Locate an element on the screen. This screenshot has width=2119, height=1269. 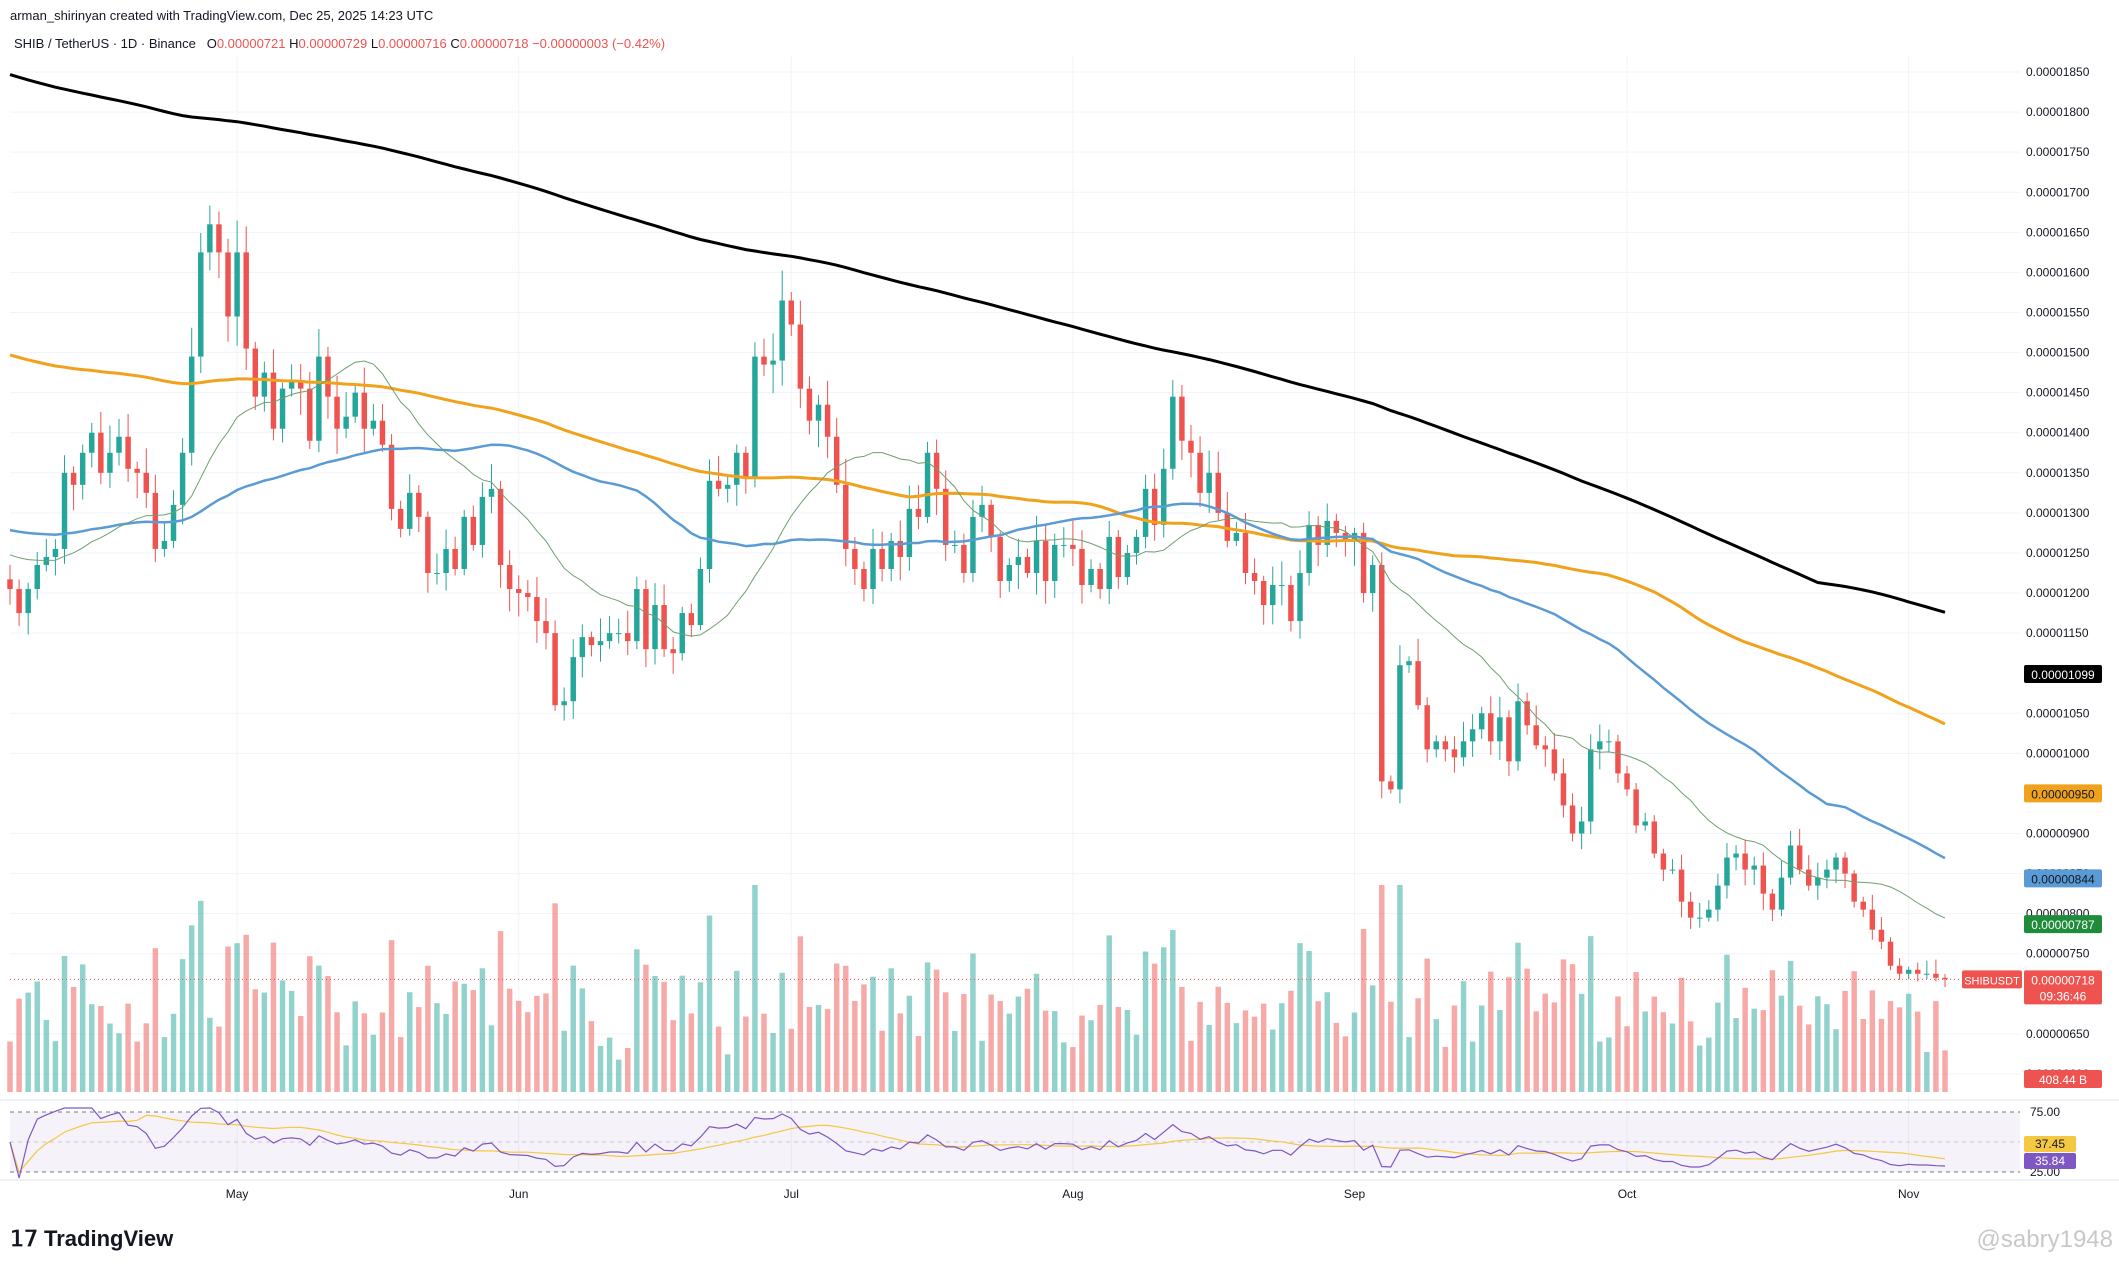
time-axis-label: Aug is located at coordinates (1072, 1194).